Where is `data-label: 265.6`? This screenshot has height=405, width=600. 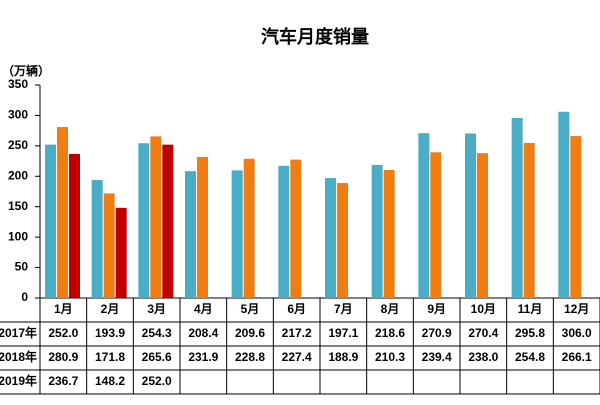 data-label: 265.6 is located at coordinates (157, 357).